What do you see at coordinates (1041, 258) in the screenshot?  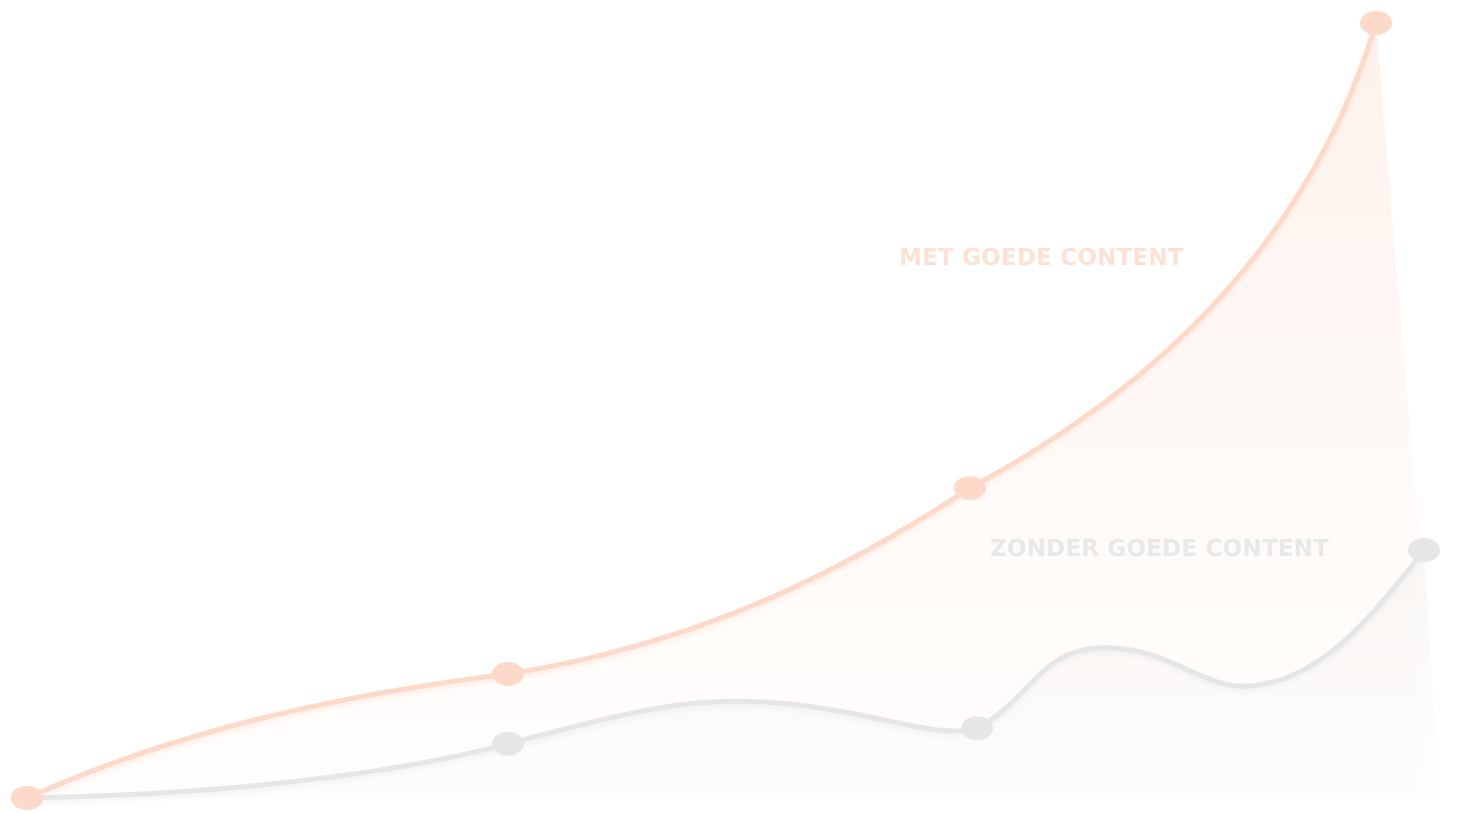 I see `series-label-met-goede-content: MET GOEDE CONTENT` at bounding box center [1041, 258].